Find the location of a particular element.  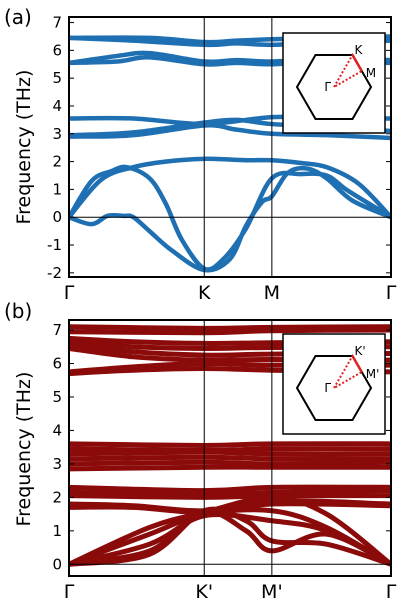

inset-label: K' is located at coordinates (360, 351).